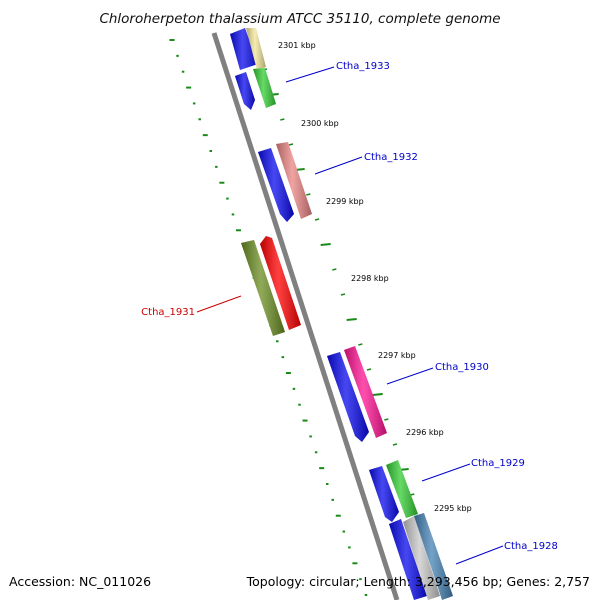 The image size is (600, 600). What do you see at coordinates (363, 66) in the screenshot?
I see `gene-label-ctha-1933: Ctha_1933` at bounding box center [363, 66].